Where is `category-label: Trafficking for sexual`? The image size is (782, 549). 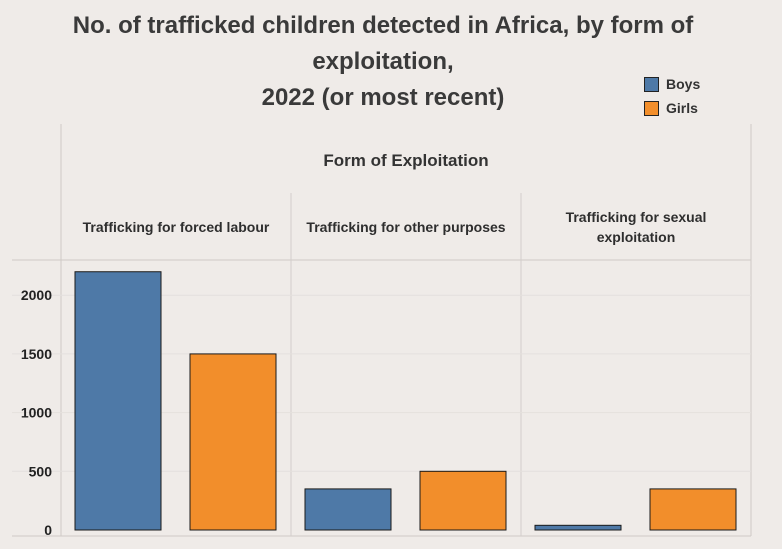
category-label: Trafficking for sexual is located at coordinates (636, 217).